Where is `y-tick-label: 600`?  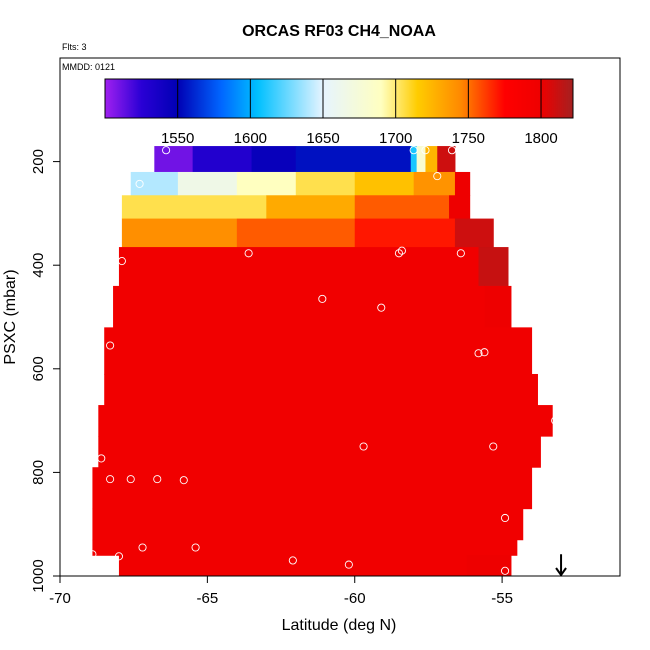 y-tick-label: 600 is located at coordinates (38, 368).